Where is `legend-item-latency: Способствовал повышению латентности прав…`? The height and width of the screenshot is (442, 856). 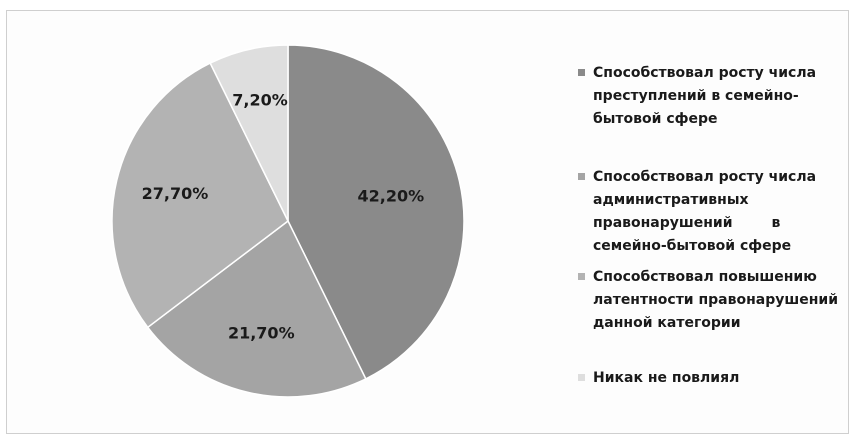 legend-item-latency: Способствовал повышению латентности прав… is located at coordinates (708, 300).